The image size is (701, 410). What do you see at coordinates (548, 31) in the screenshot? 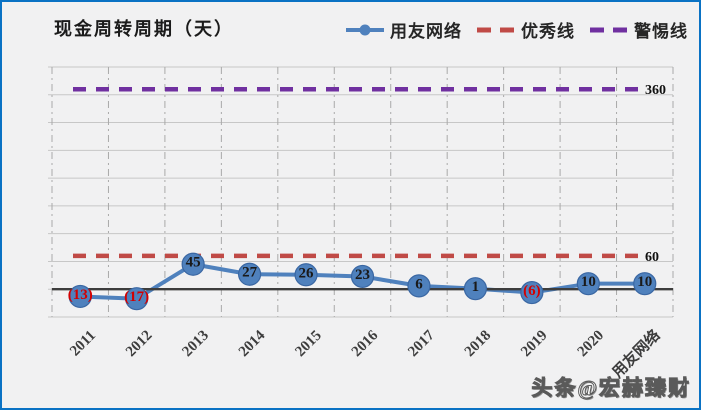
I see `legend-label-excellent: 优秀线` at bounding box center [548, 31].